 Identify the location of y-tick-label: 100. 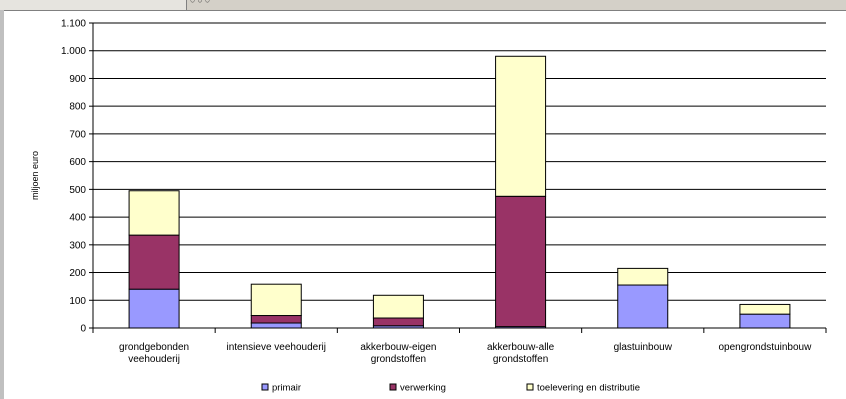
(77, 301).